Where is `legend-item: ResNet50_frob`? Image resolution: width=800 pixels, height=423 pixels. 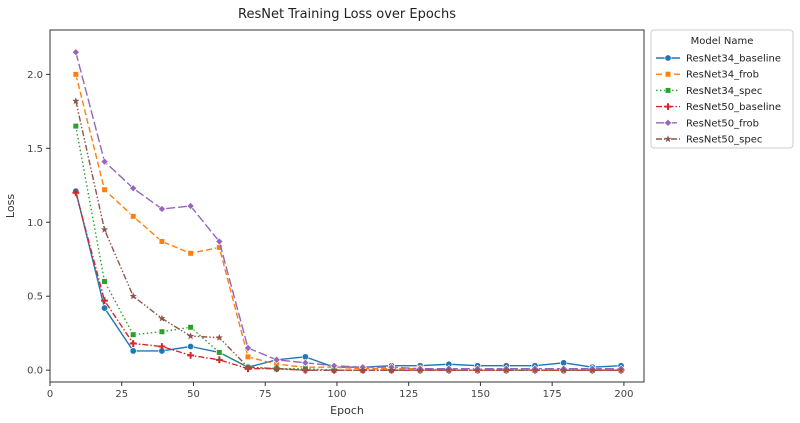
legend-item: ResNet50_frob is located at coordinates (707, 123).